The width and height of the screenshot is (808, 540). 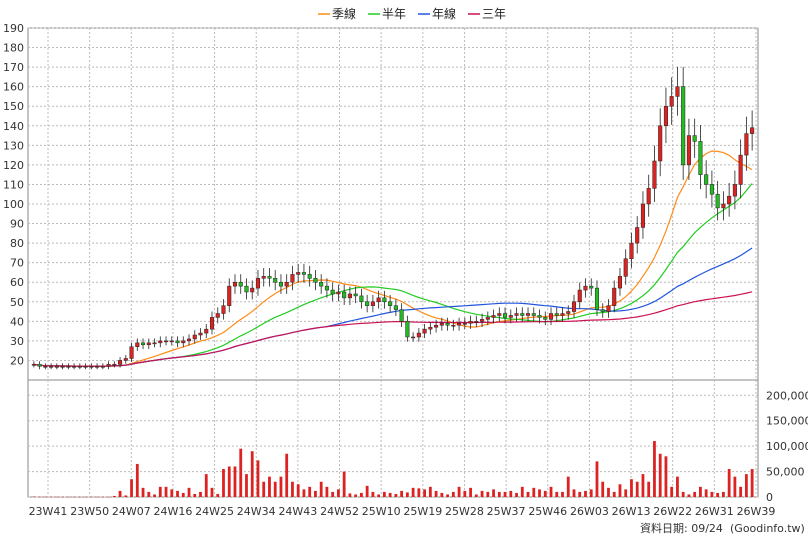 I want to click on price-tick-label: 120, so click(x=13, y=165).